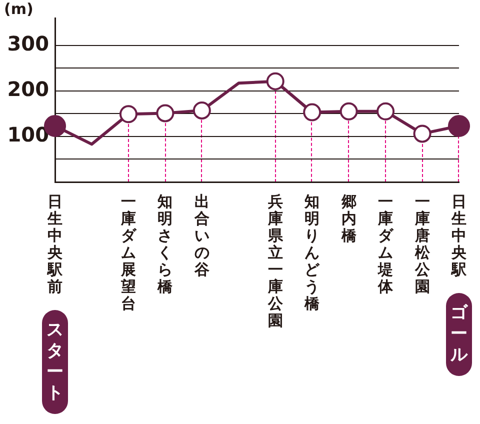 The image size is (480, 424). What do you see at coordinates (55, 362) in the screenshot?
I see `text: スタート` at bounding box center [55, 362].